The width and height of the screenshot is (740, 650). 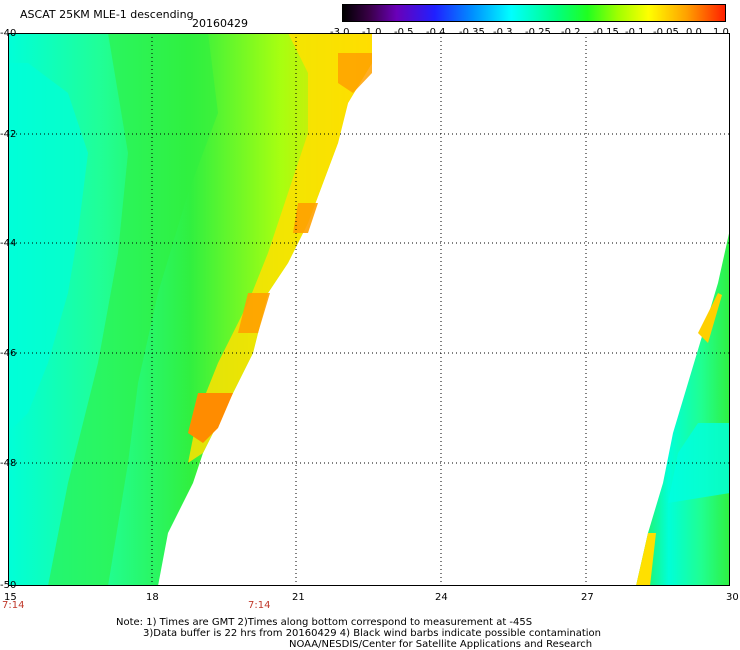 What do you see at coordinates (48, 248) in the screenshot?
I see `cyan-region` at bounding box center [48, 248].